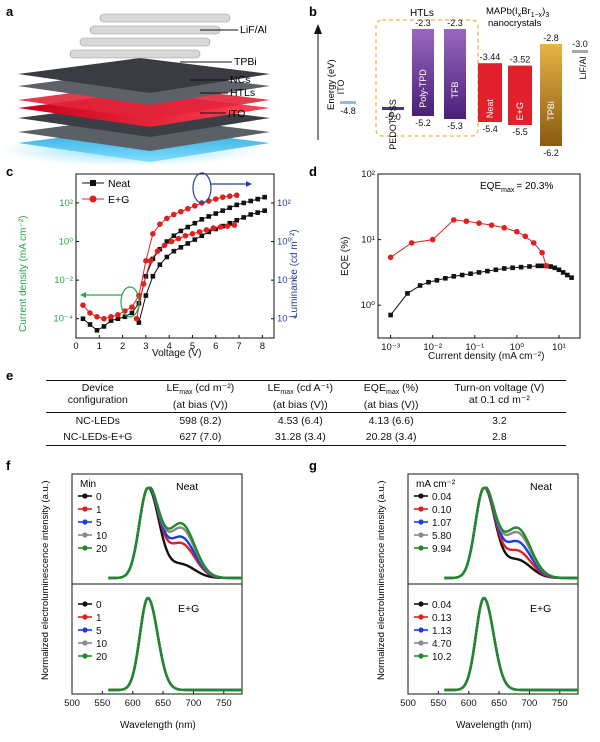  What do you see at coordinates (551, 38) in the screenshot?
I see `energy-top-value: -2.8` at bounding box center [551, 38].